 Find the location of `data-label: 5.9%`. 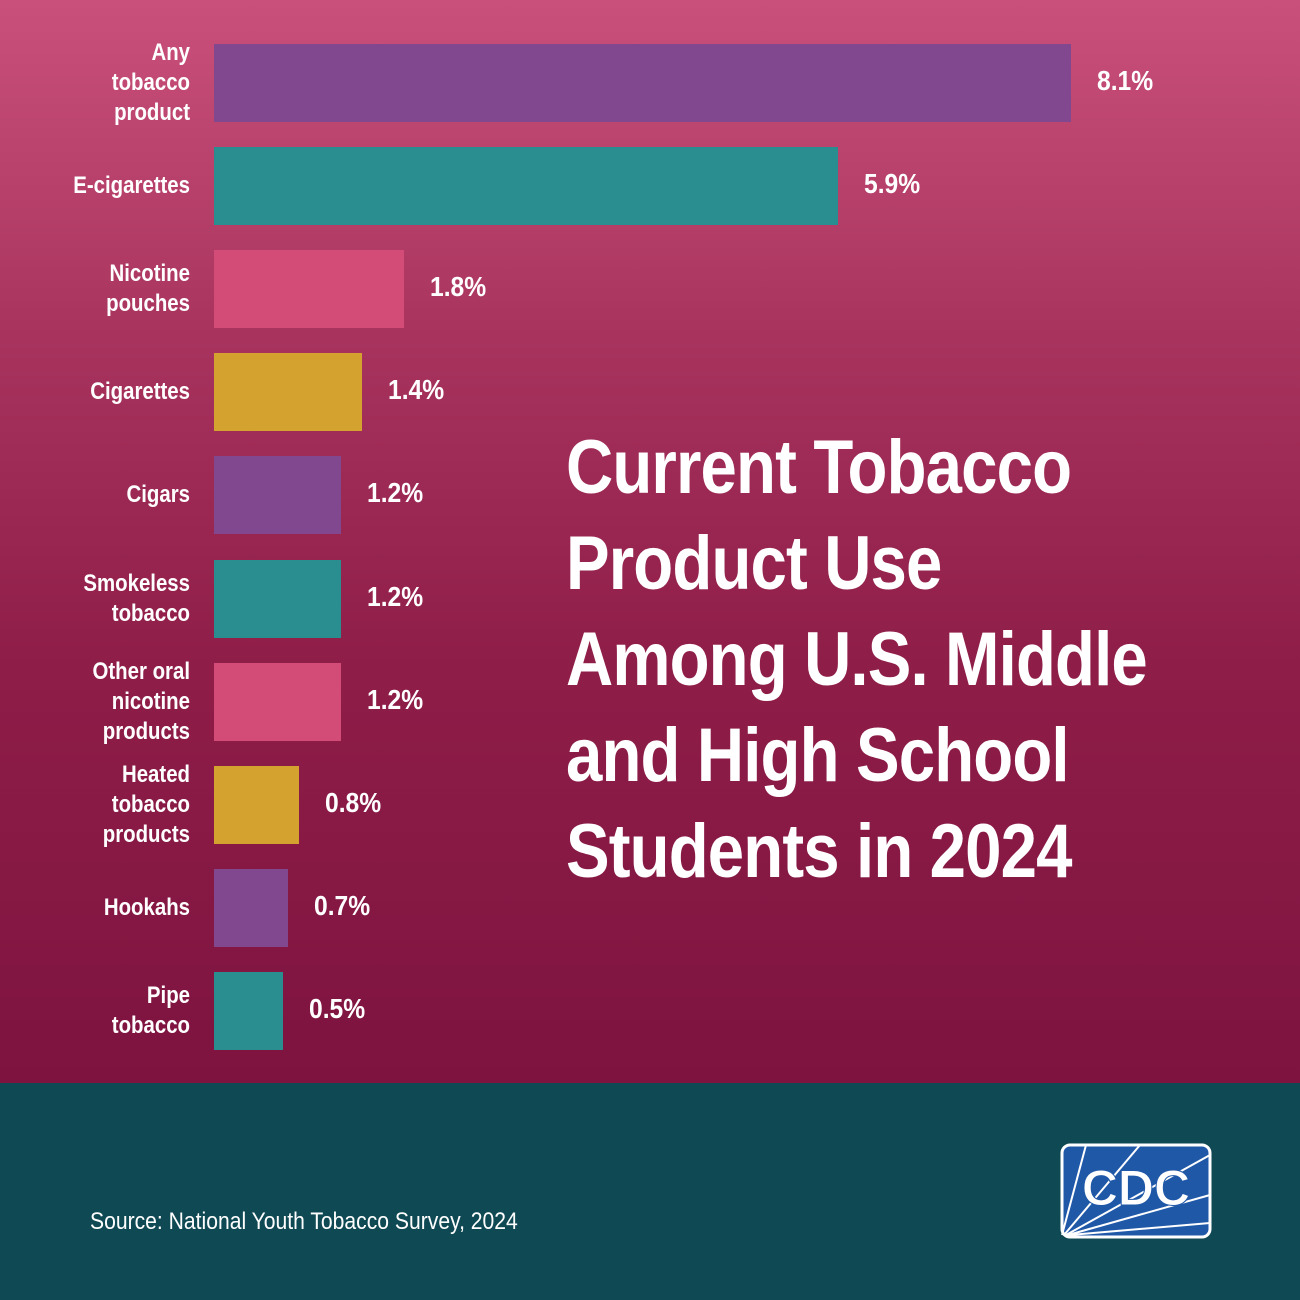

data-label: 5.9% is located at coordinates (892, 184).